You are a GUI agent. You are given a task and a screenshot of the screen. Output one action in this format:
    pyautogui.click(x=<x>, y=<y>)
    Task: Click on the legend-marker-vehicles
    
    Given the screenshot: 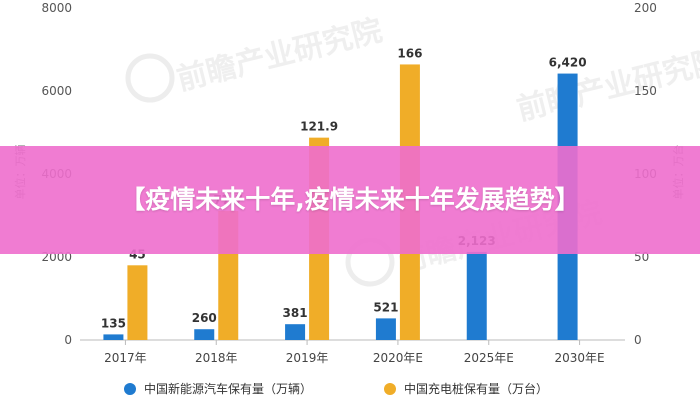 What is the action you would take?
    pyautogui.click(x=130, y=389)
    